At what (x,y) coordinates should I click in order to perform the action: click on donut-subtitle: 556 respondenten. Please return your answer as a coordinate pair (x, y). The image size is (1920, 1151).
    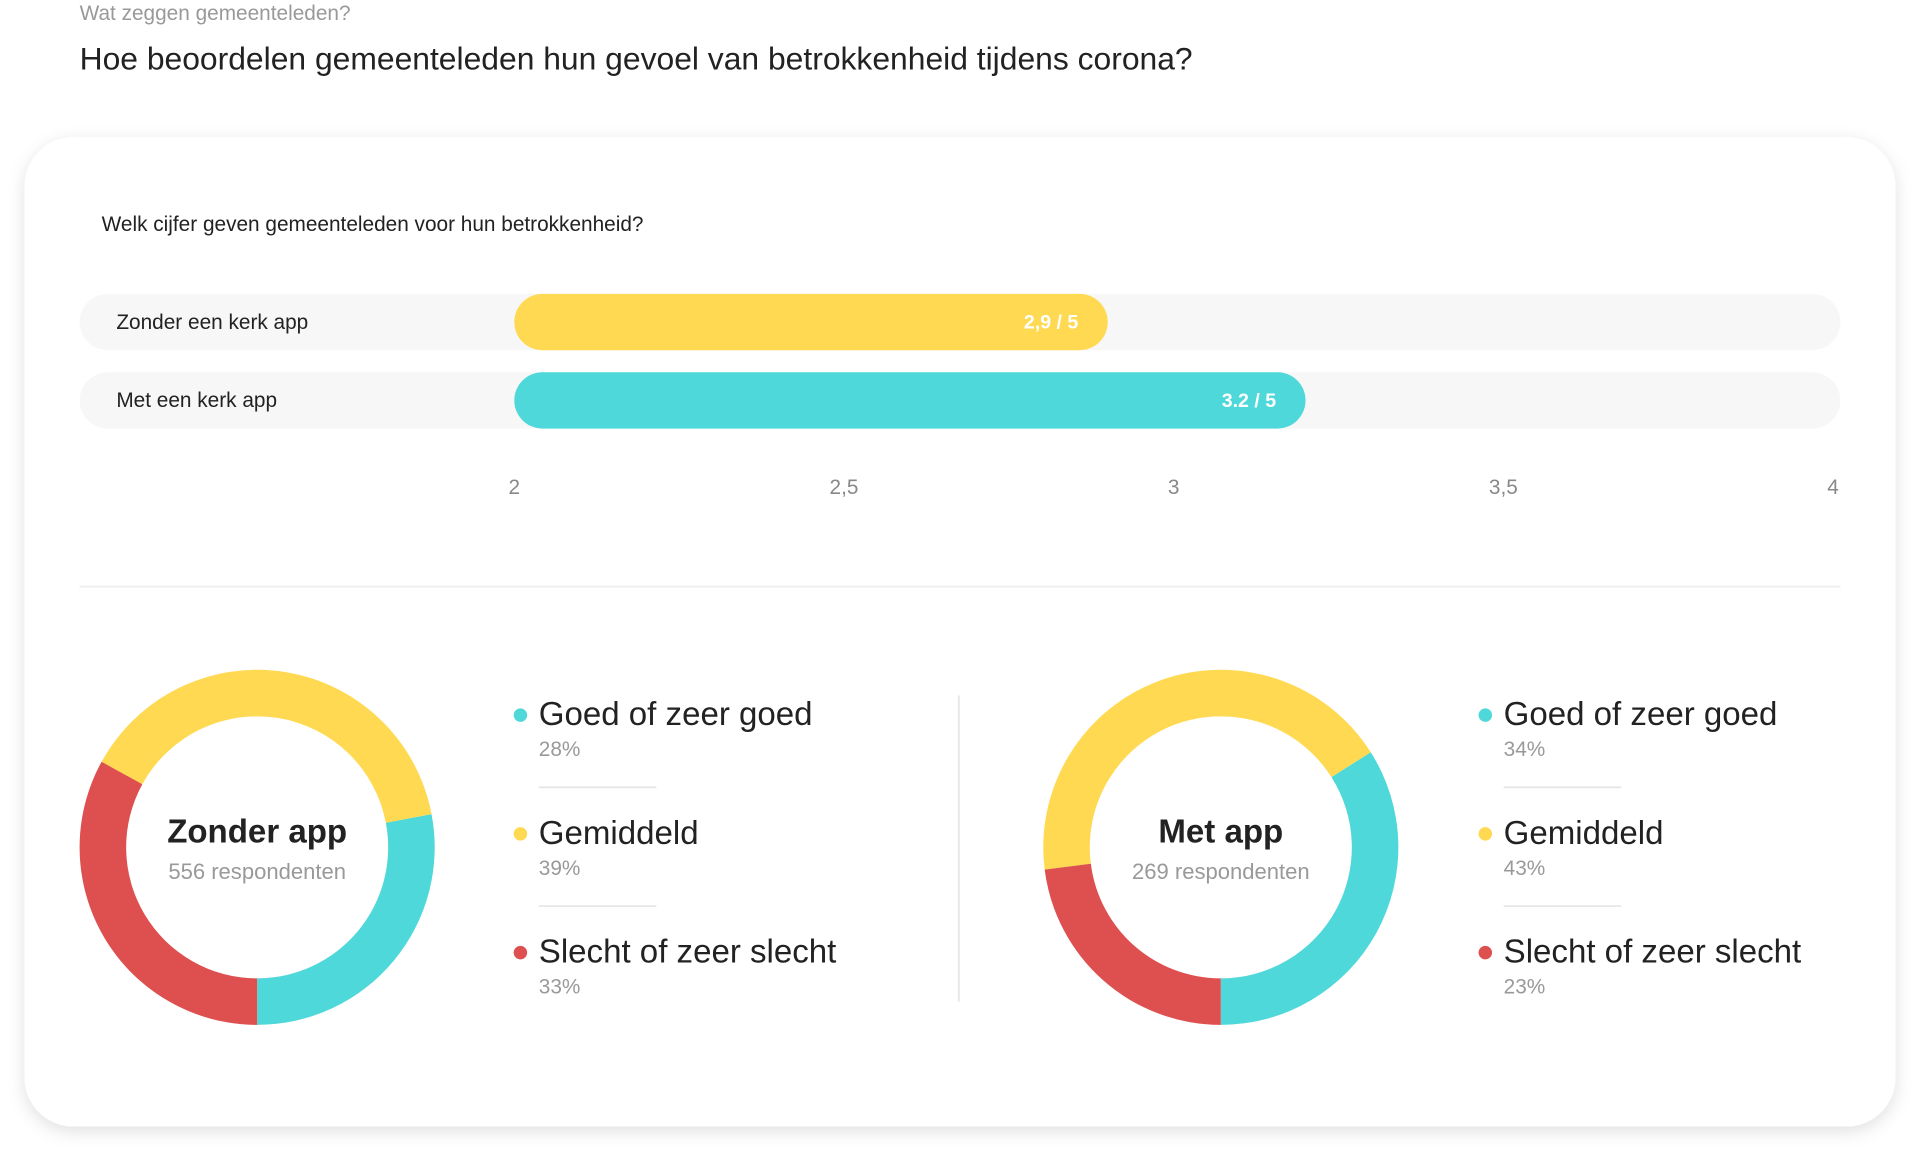
    Looking at the image, I should click on (257, 871).